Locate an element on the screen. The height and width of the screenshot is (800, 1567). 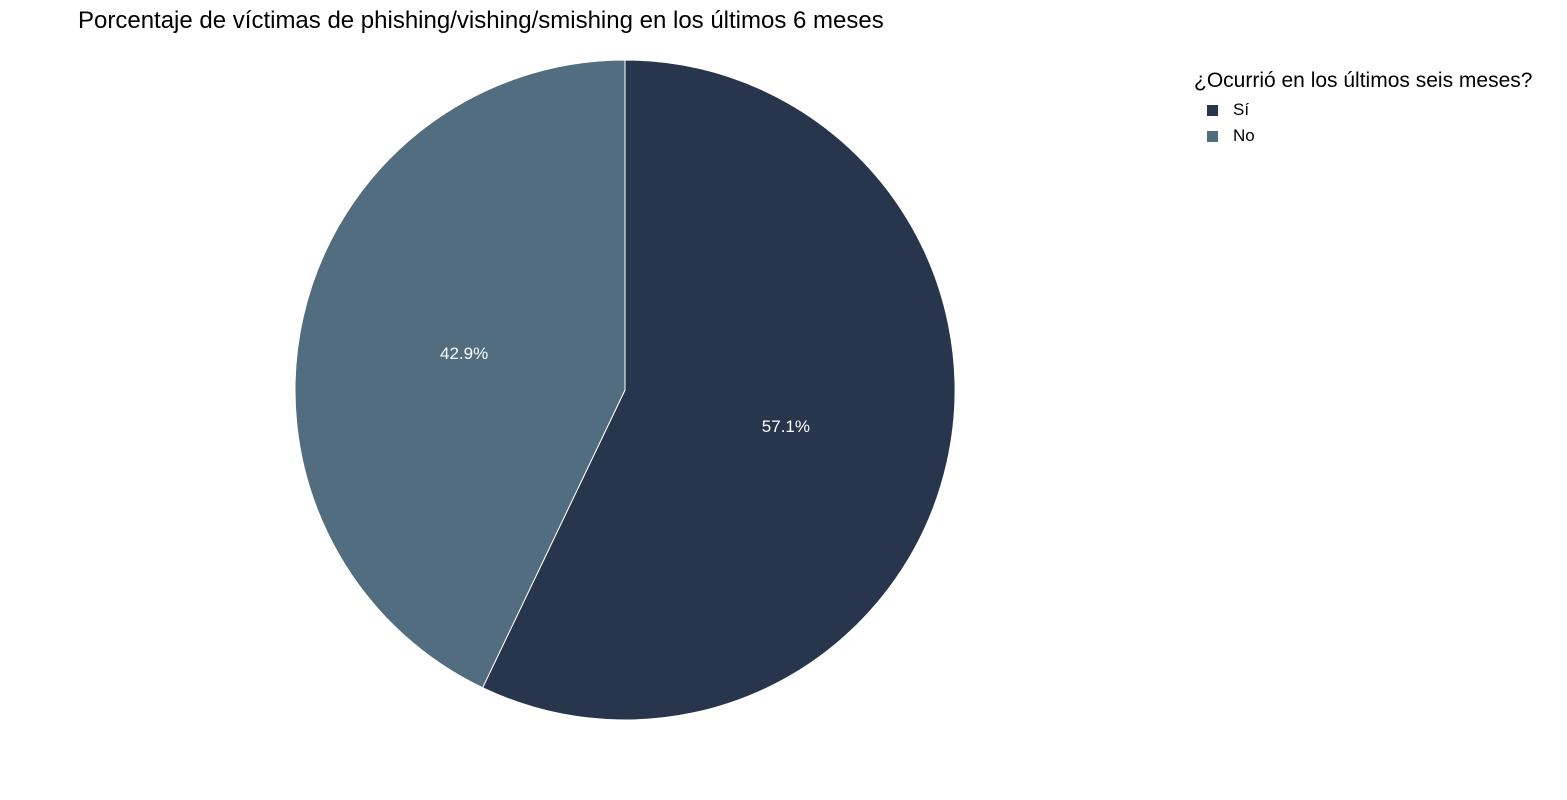
legend-swatch-si is located at coordinates (1212, 110).